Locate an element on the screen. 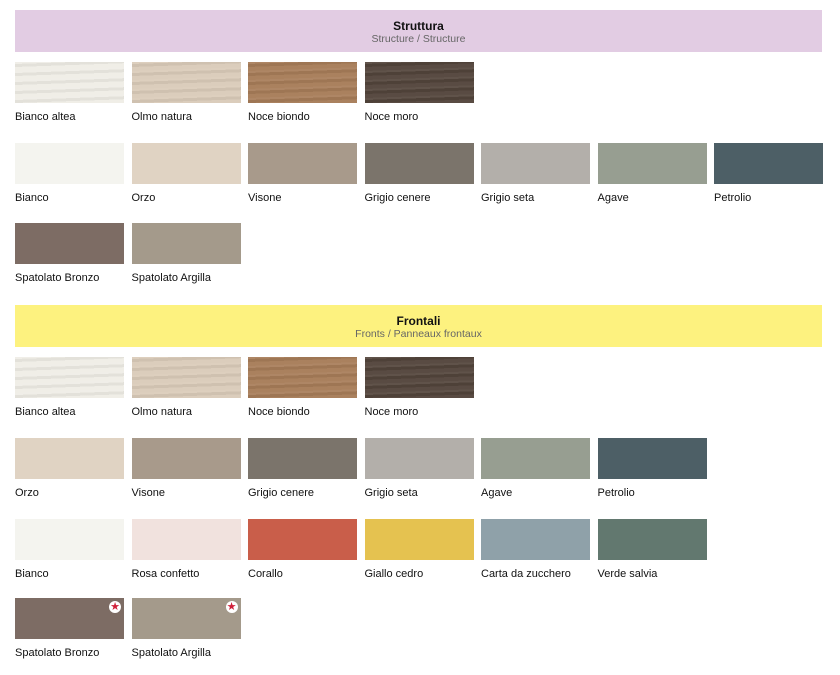  color-swatch-item: Spatolato Bronzo is located at coordinates (69, 253).